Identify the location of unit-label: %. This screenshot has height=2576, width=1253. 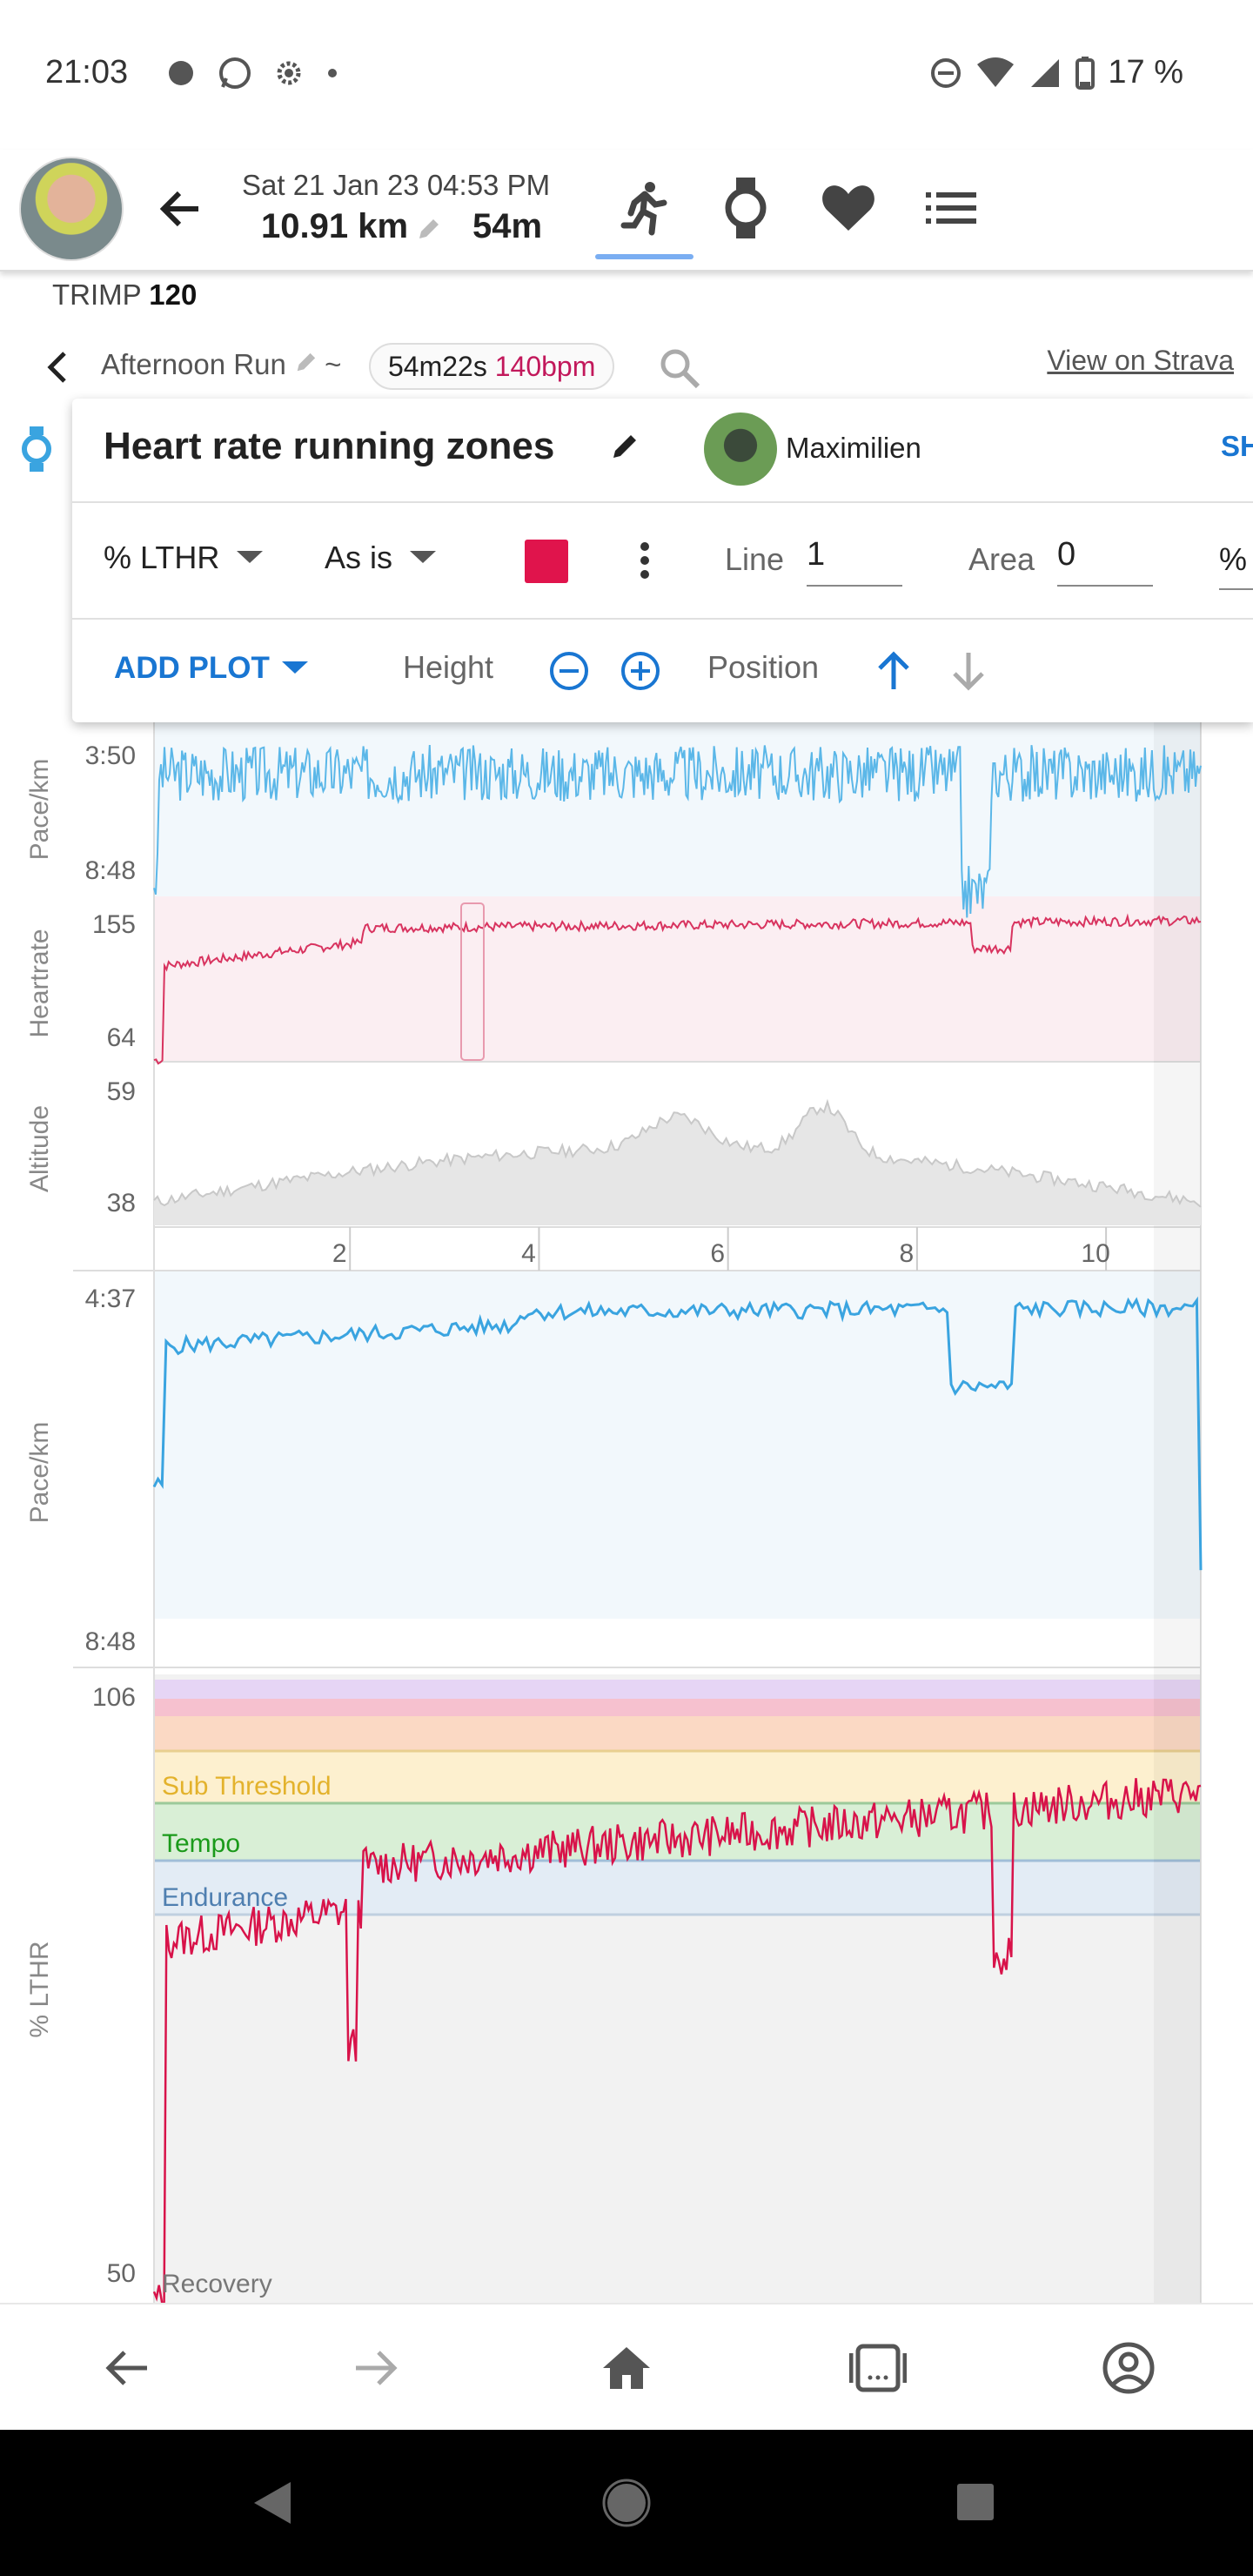
(1233, 559).